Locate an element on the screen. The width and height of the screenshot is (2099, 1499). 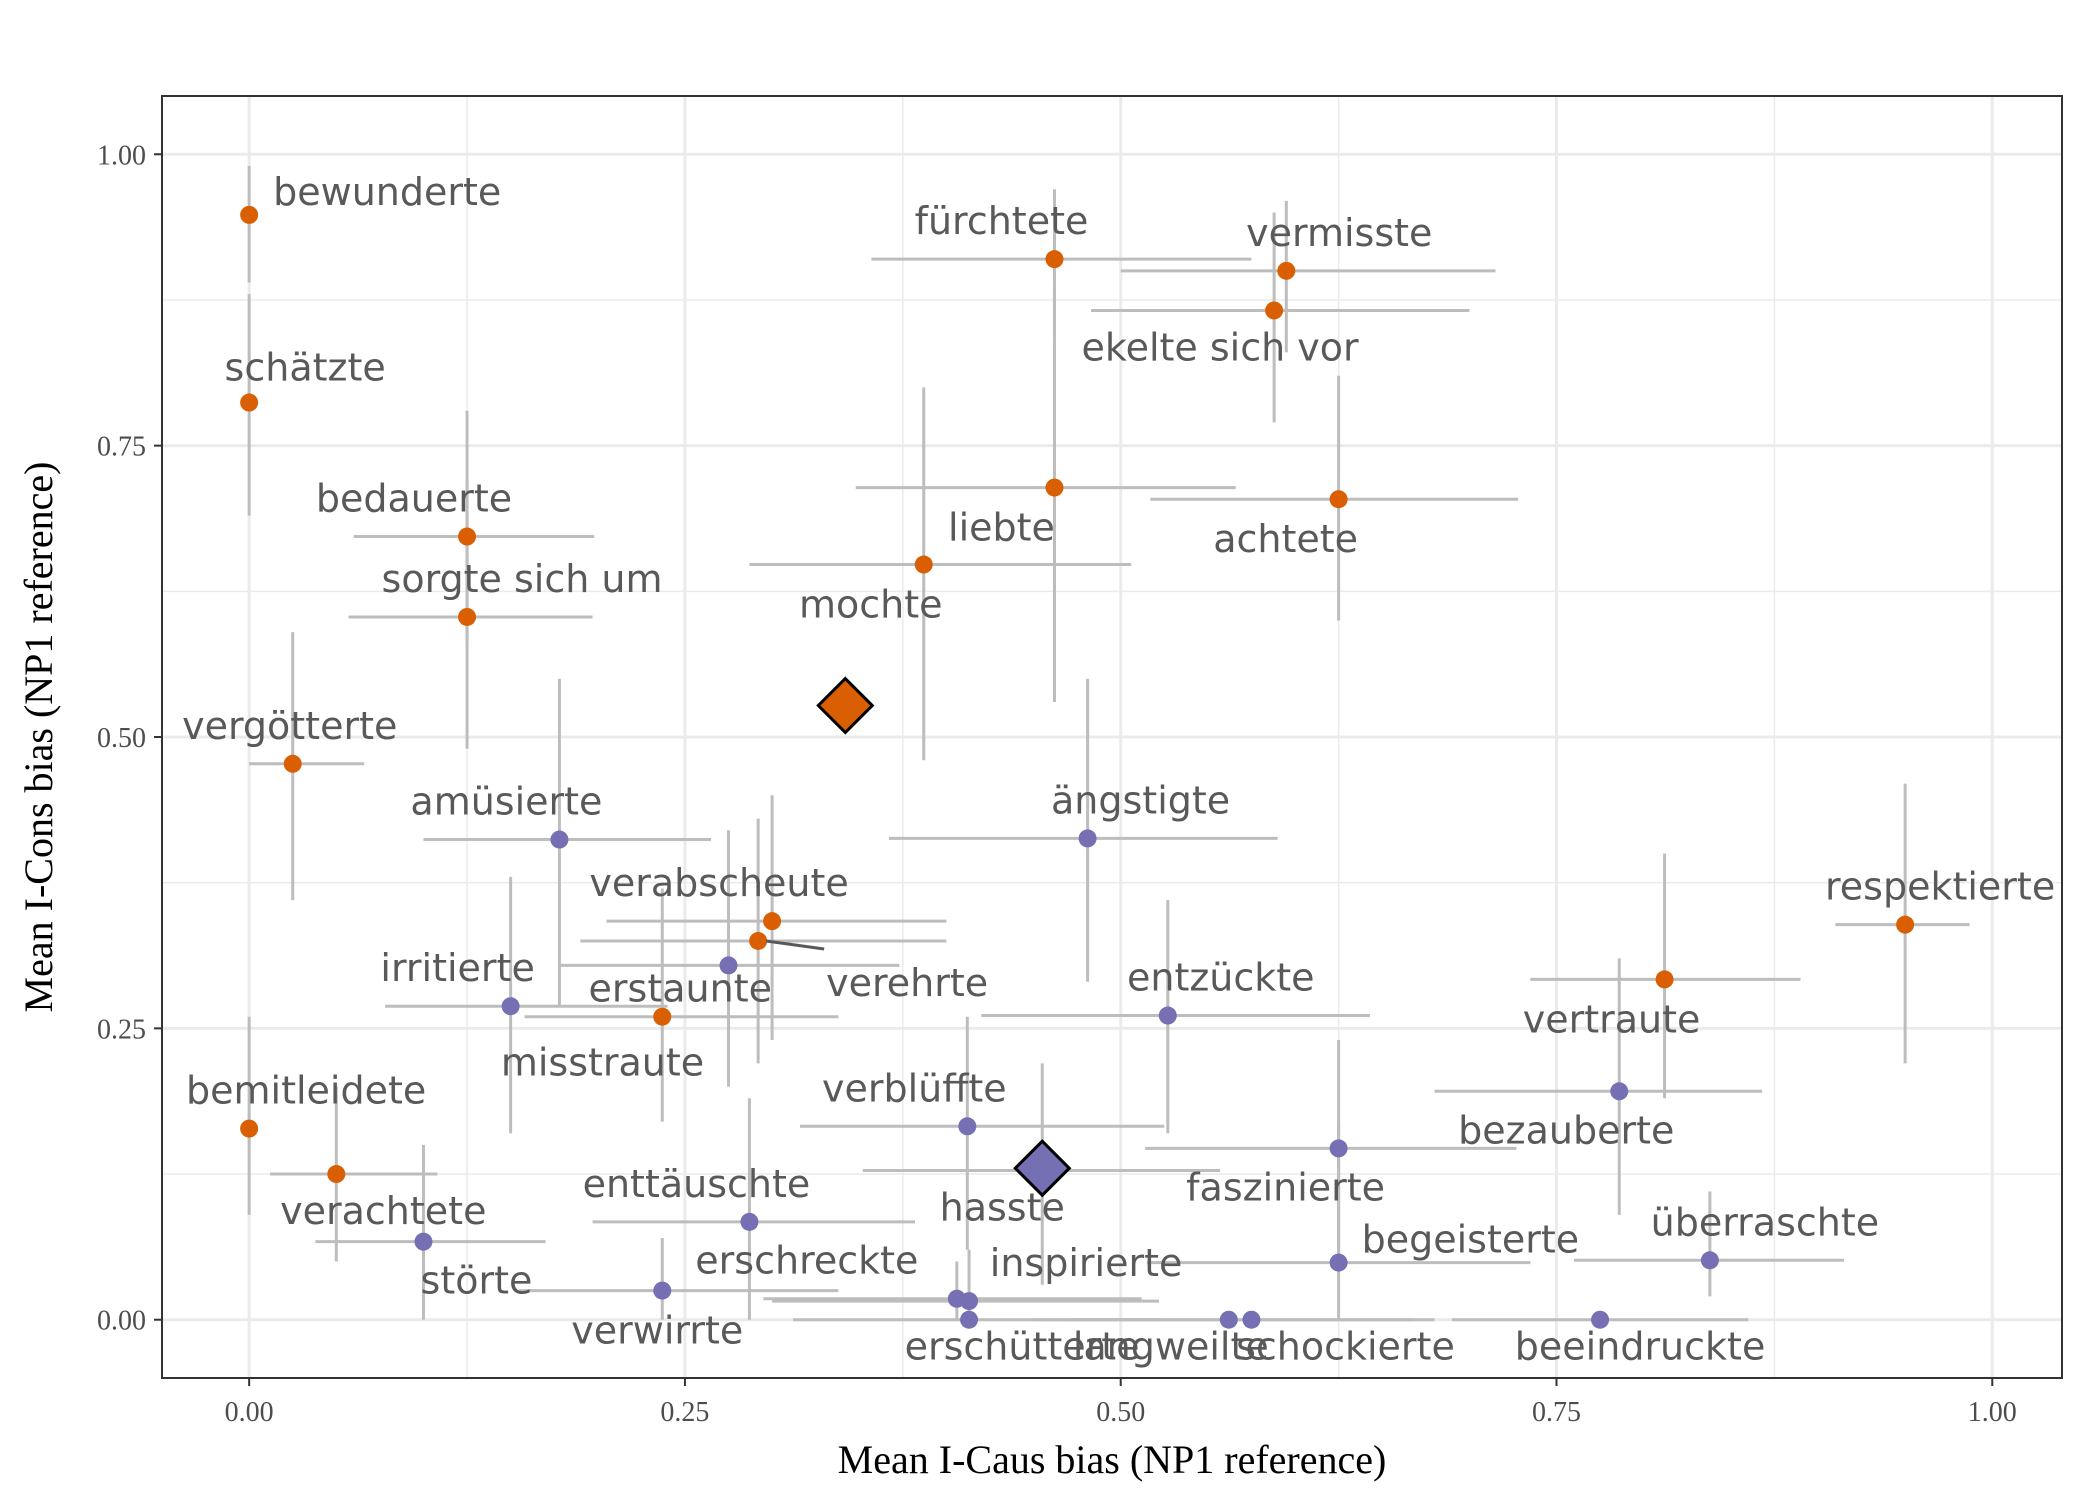
point-label: verachtete is located at coordinates (383, 1211).